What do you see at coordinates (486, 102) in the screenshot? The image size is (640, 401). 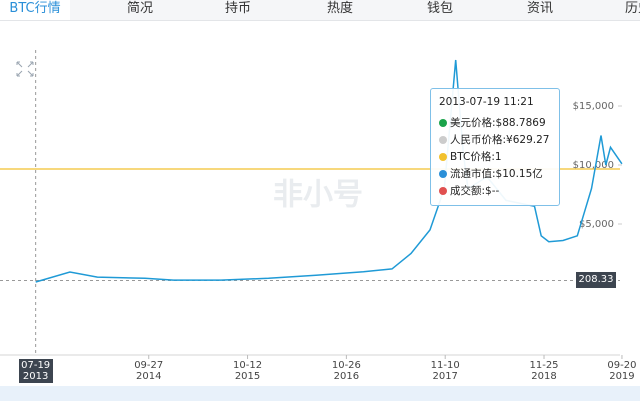 I see `tooltip-time: 2013-07-19 11:21` at bounding box center [486, 102].